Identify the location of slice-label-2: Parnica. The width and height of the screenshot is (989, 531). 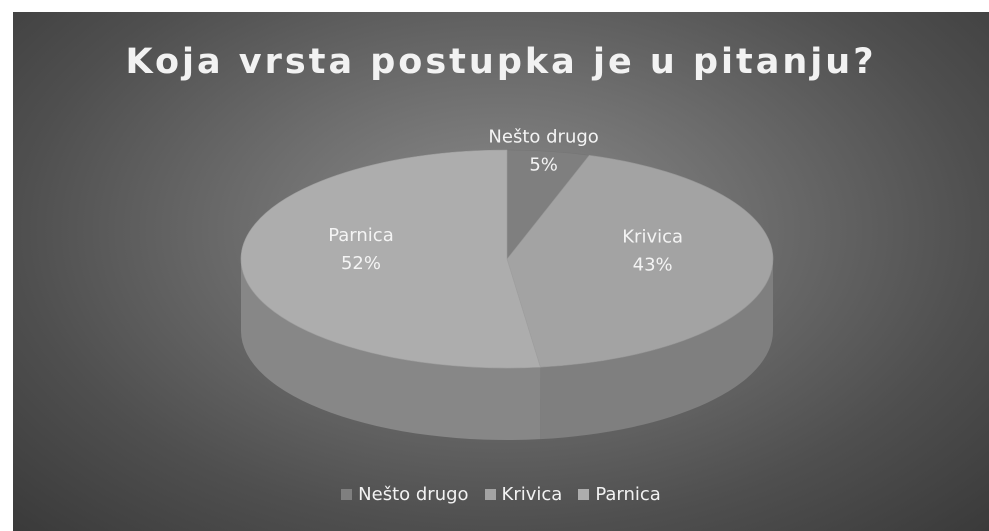
(361, 235).